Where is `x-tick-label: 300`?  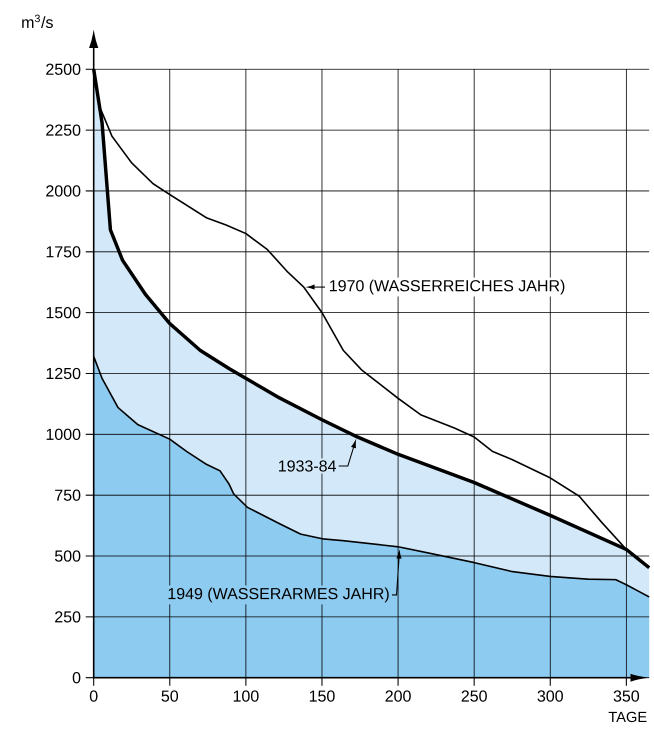 x-tick-label: 300 is located at coordinates (551, 696).